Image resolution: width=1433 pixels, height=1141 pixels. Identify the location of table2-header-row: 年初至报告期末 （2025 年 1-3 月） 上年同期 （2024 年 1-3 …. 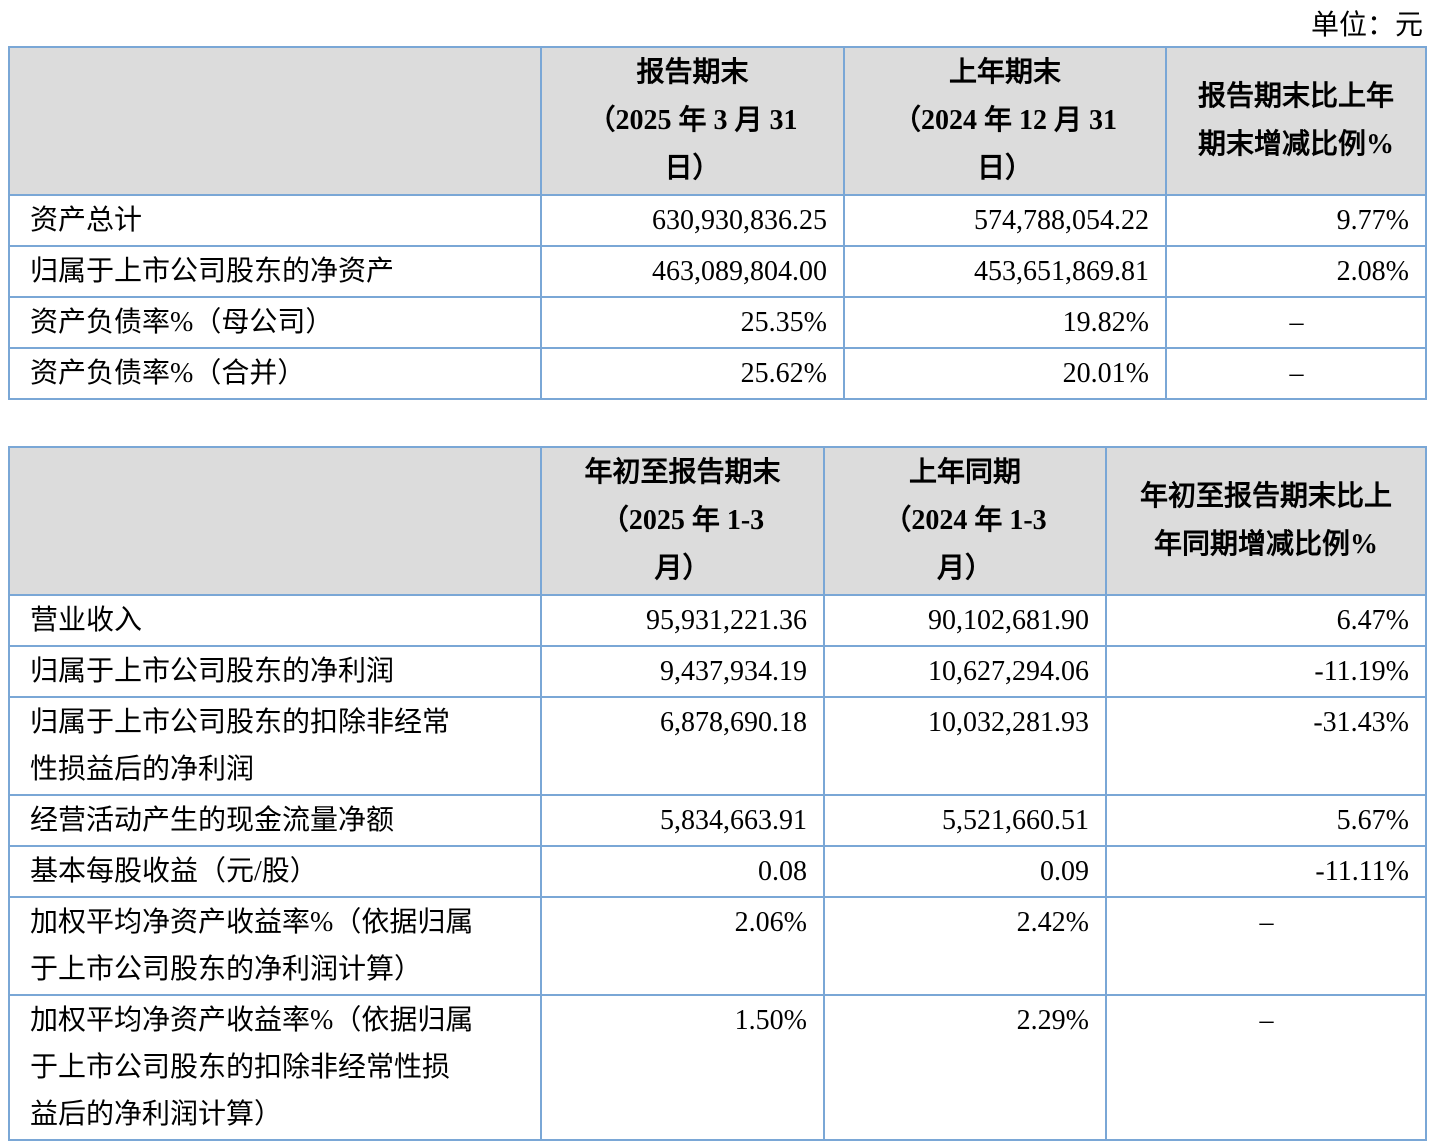
(717, 521).